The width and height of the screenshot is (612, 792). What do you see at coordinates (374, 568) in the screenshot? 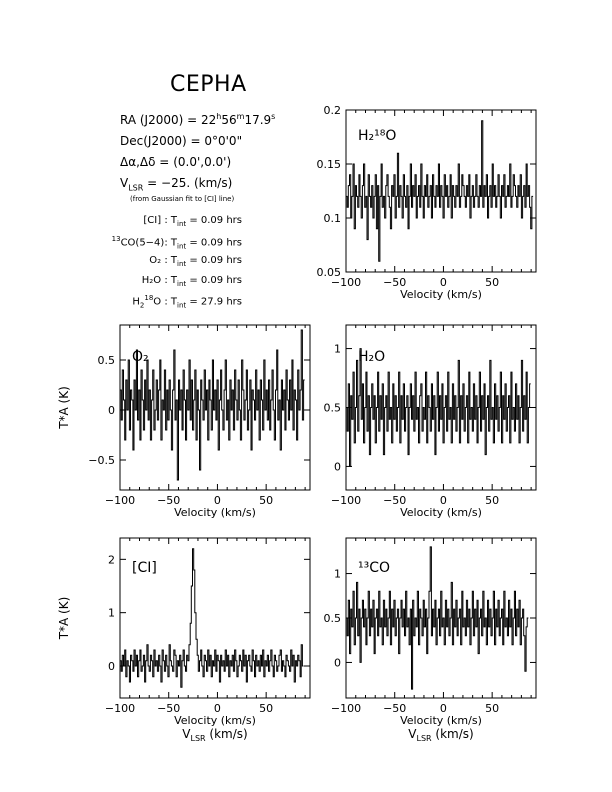
I see `species-label-13co: ¹³CO` at bounding box center [374, 568].